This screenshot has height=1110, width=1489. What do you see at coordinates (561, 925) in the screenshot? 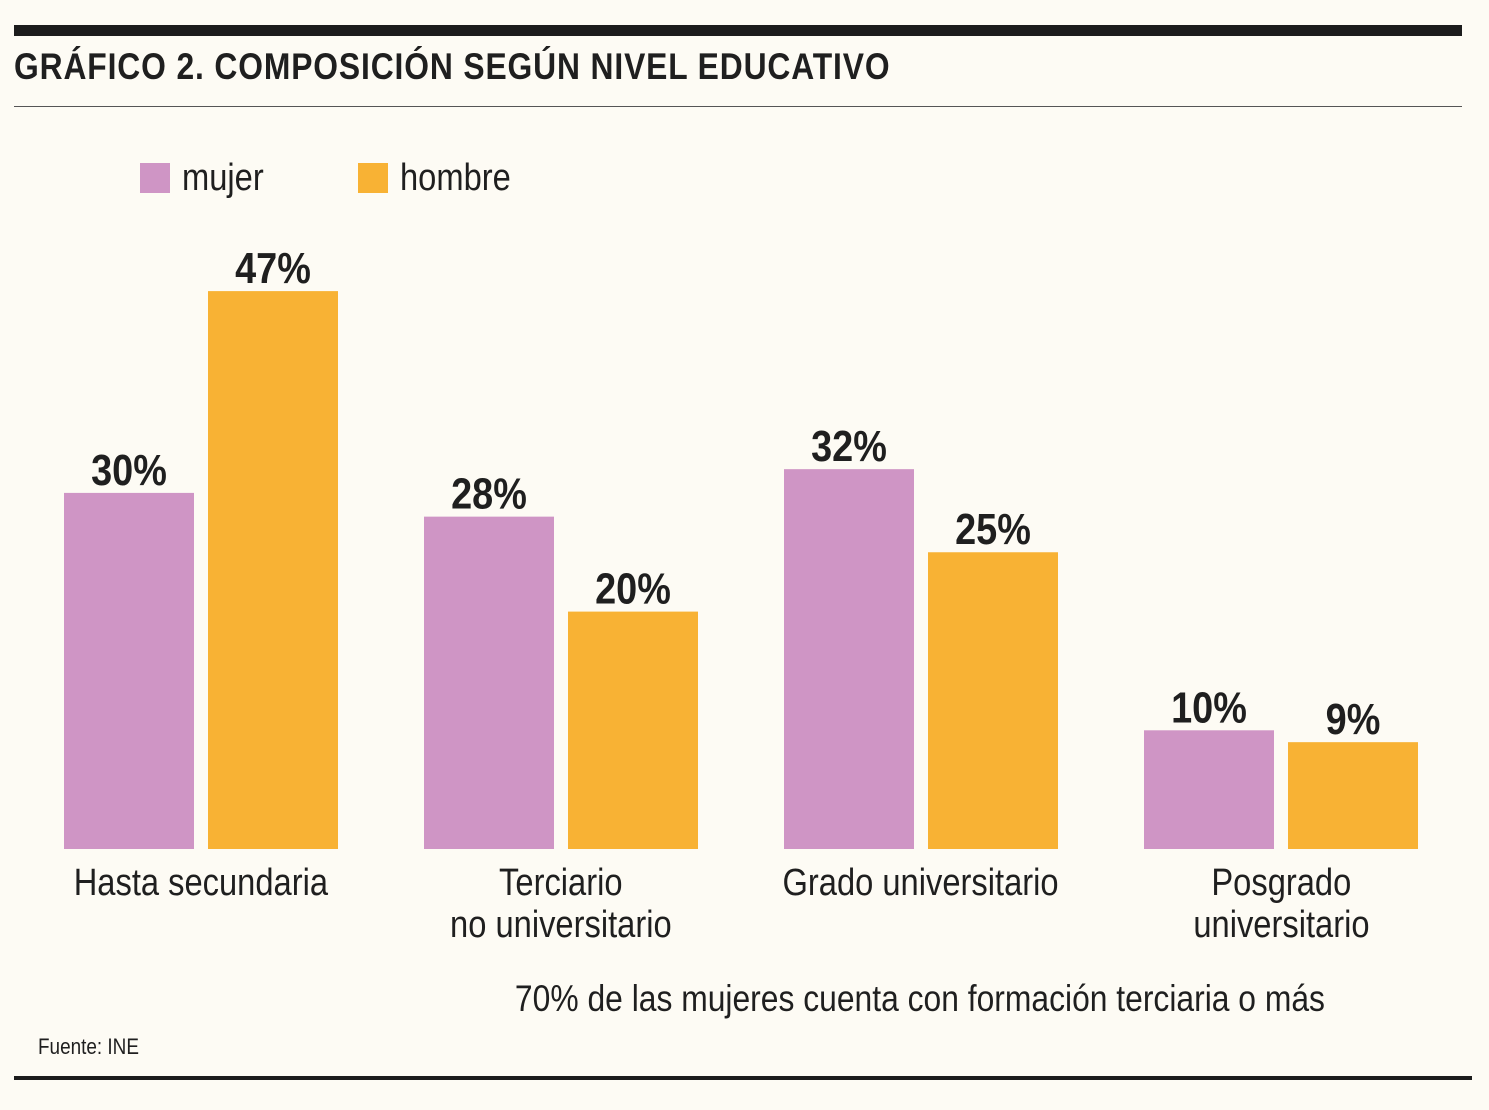
I see `category-label-1-line-1: no universitario` at bounding box center [561, 925].